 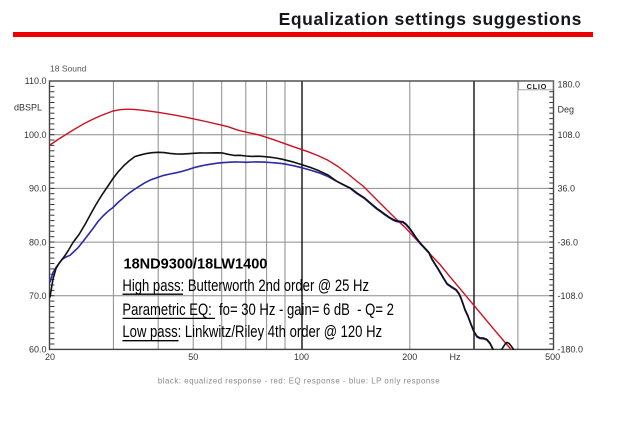 I want to click on svg-text: 108.0, so click(x=569, y=135).